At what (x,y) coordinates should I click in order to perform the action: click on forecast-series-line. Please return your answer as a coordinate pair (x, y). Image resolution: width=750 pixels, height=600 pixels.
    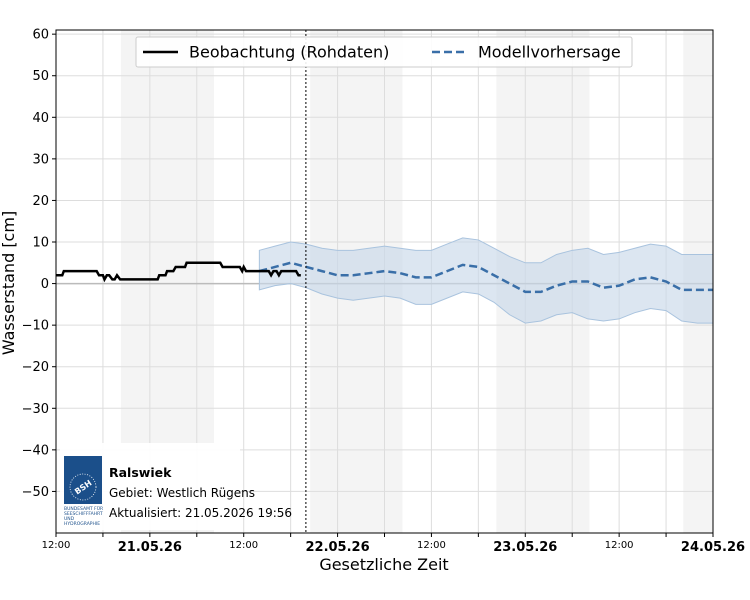
    Looking at the image, I should click on (486, 277).